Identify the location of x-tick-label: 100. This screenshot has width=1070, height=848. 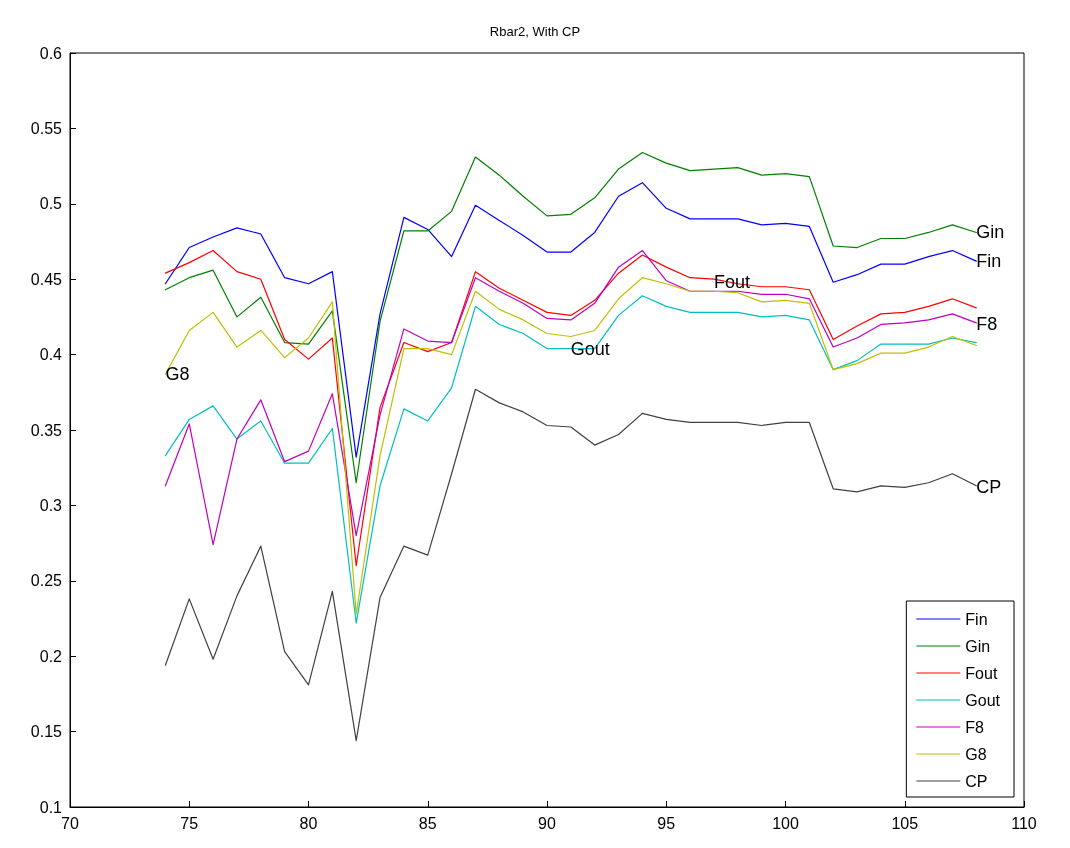
(785, 823).